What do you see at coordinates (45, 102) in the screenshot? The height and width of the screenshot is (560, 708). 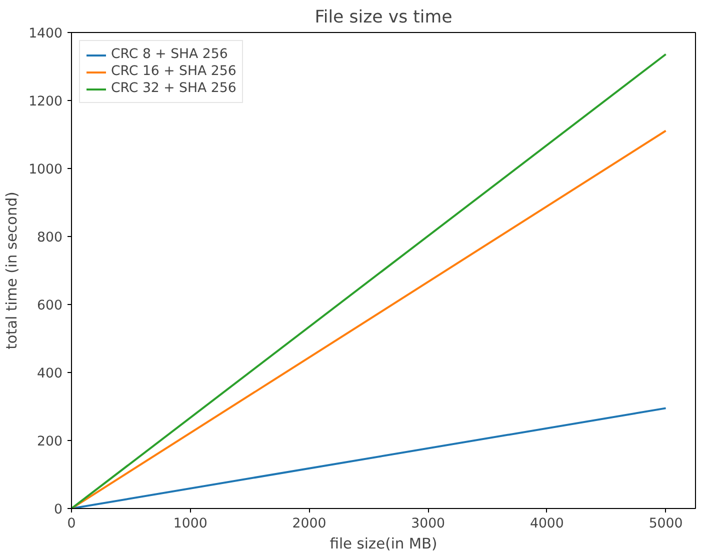 I see `y-tick-label: 1200` at bounding box center [45, 102].